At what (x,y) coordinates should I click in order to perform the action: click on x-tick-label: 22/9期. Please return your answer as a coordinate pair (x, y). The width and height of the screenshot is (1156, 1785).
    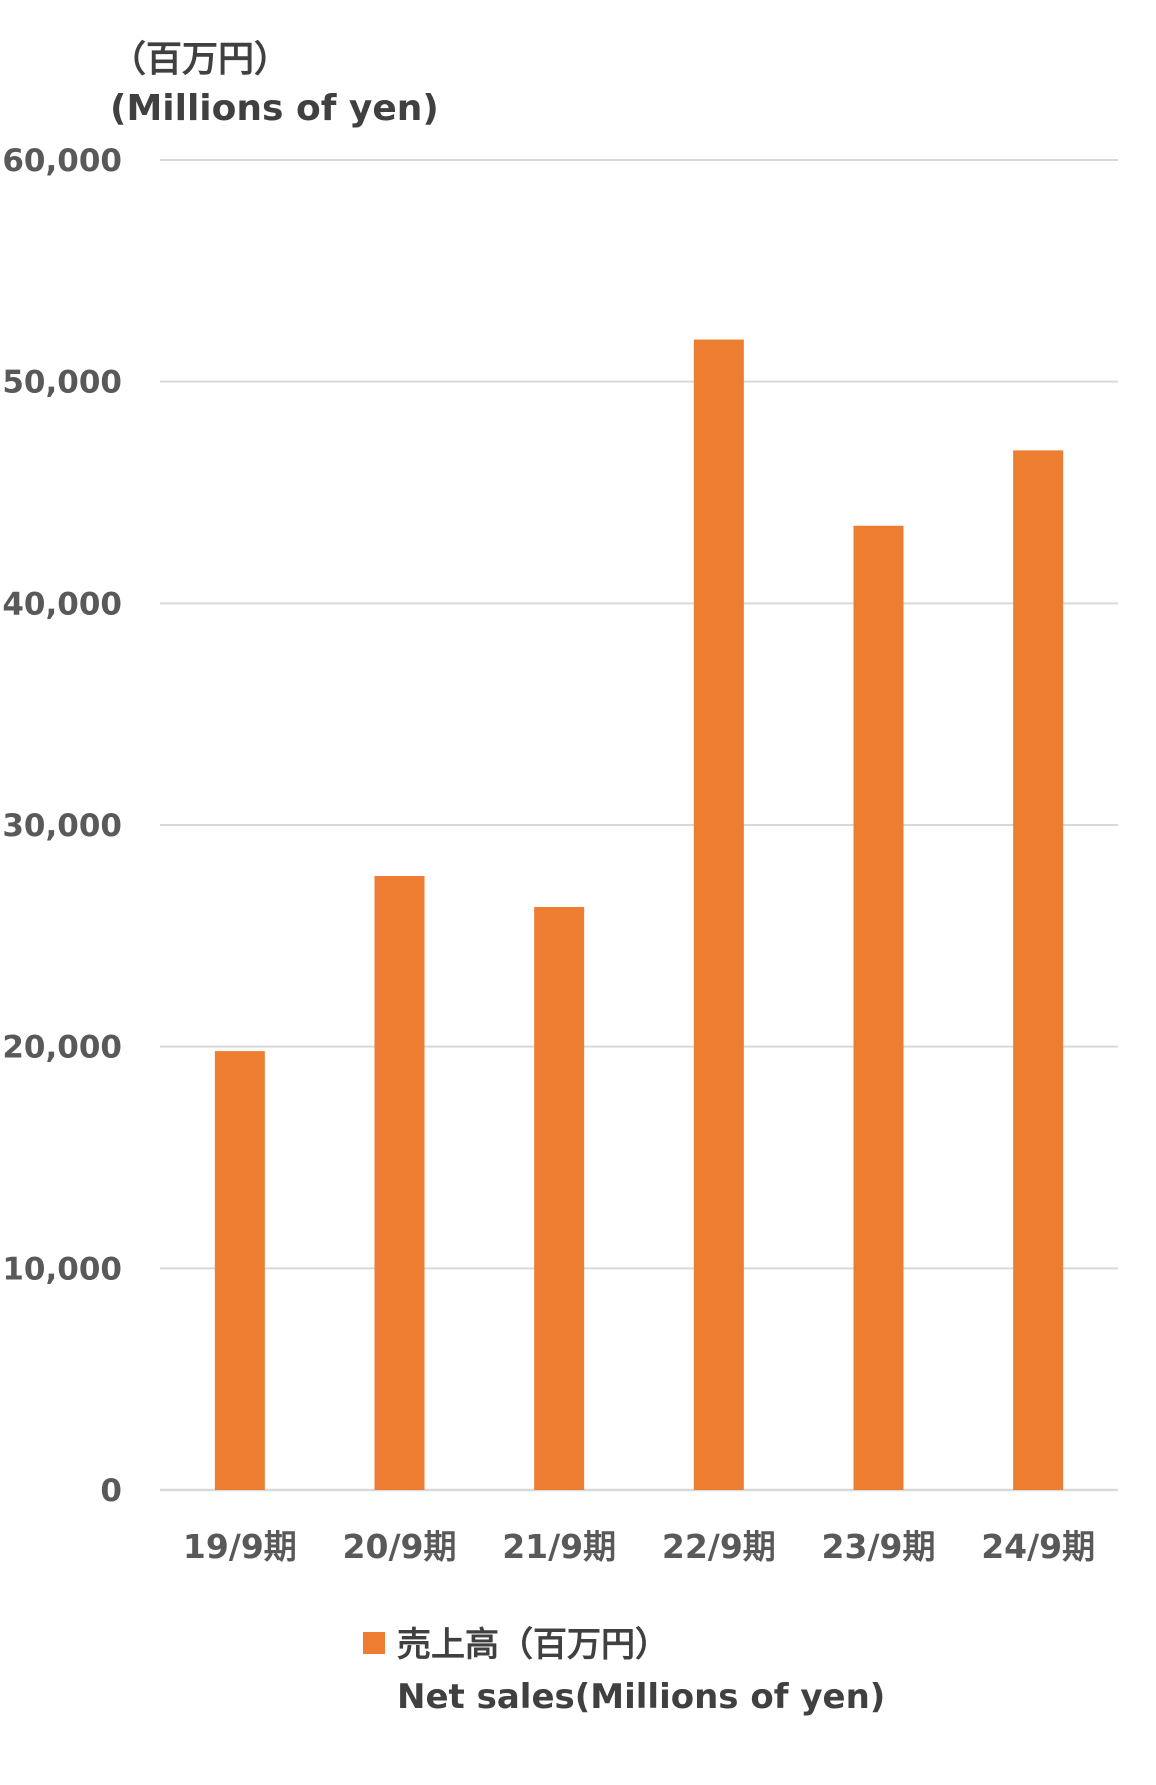
    Looking at the image, I should click on (719, 1546).